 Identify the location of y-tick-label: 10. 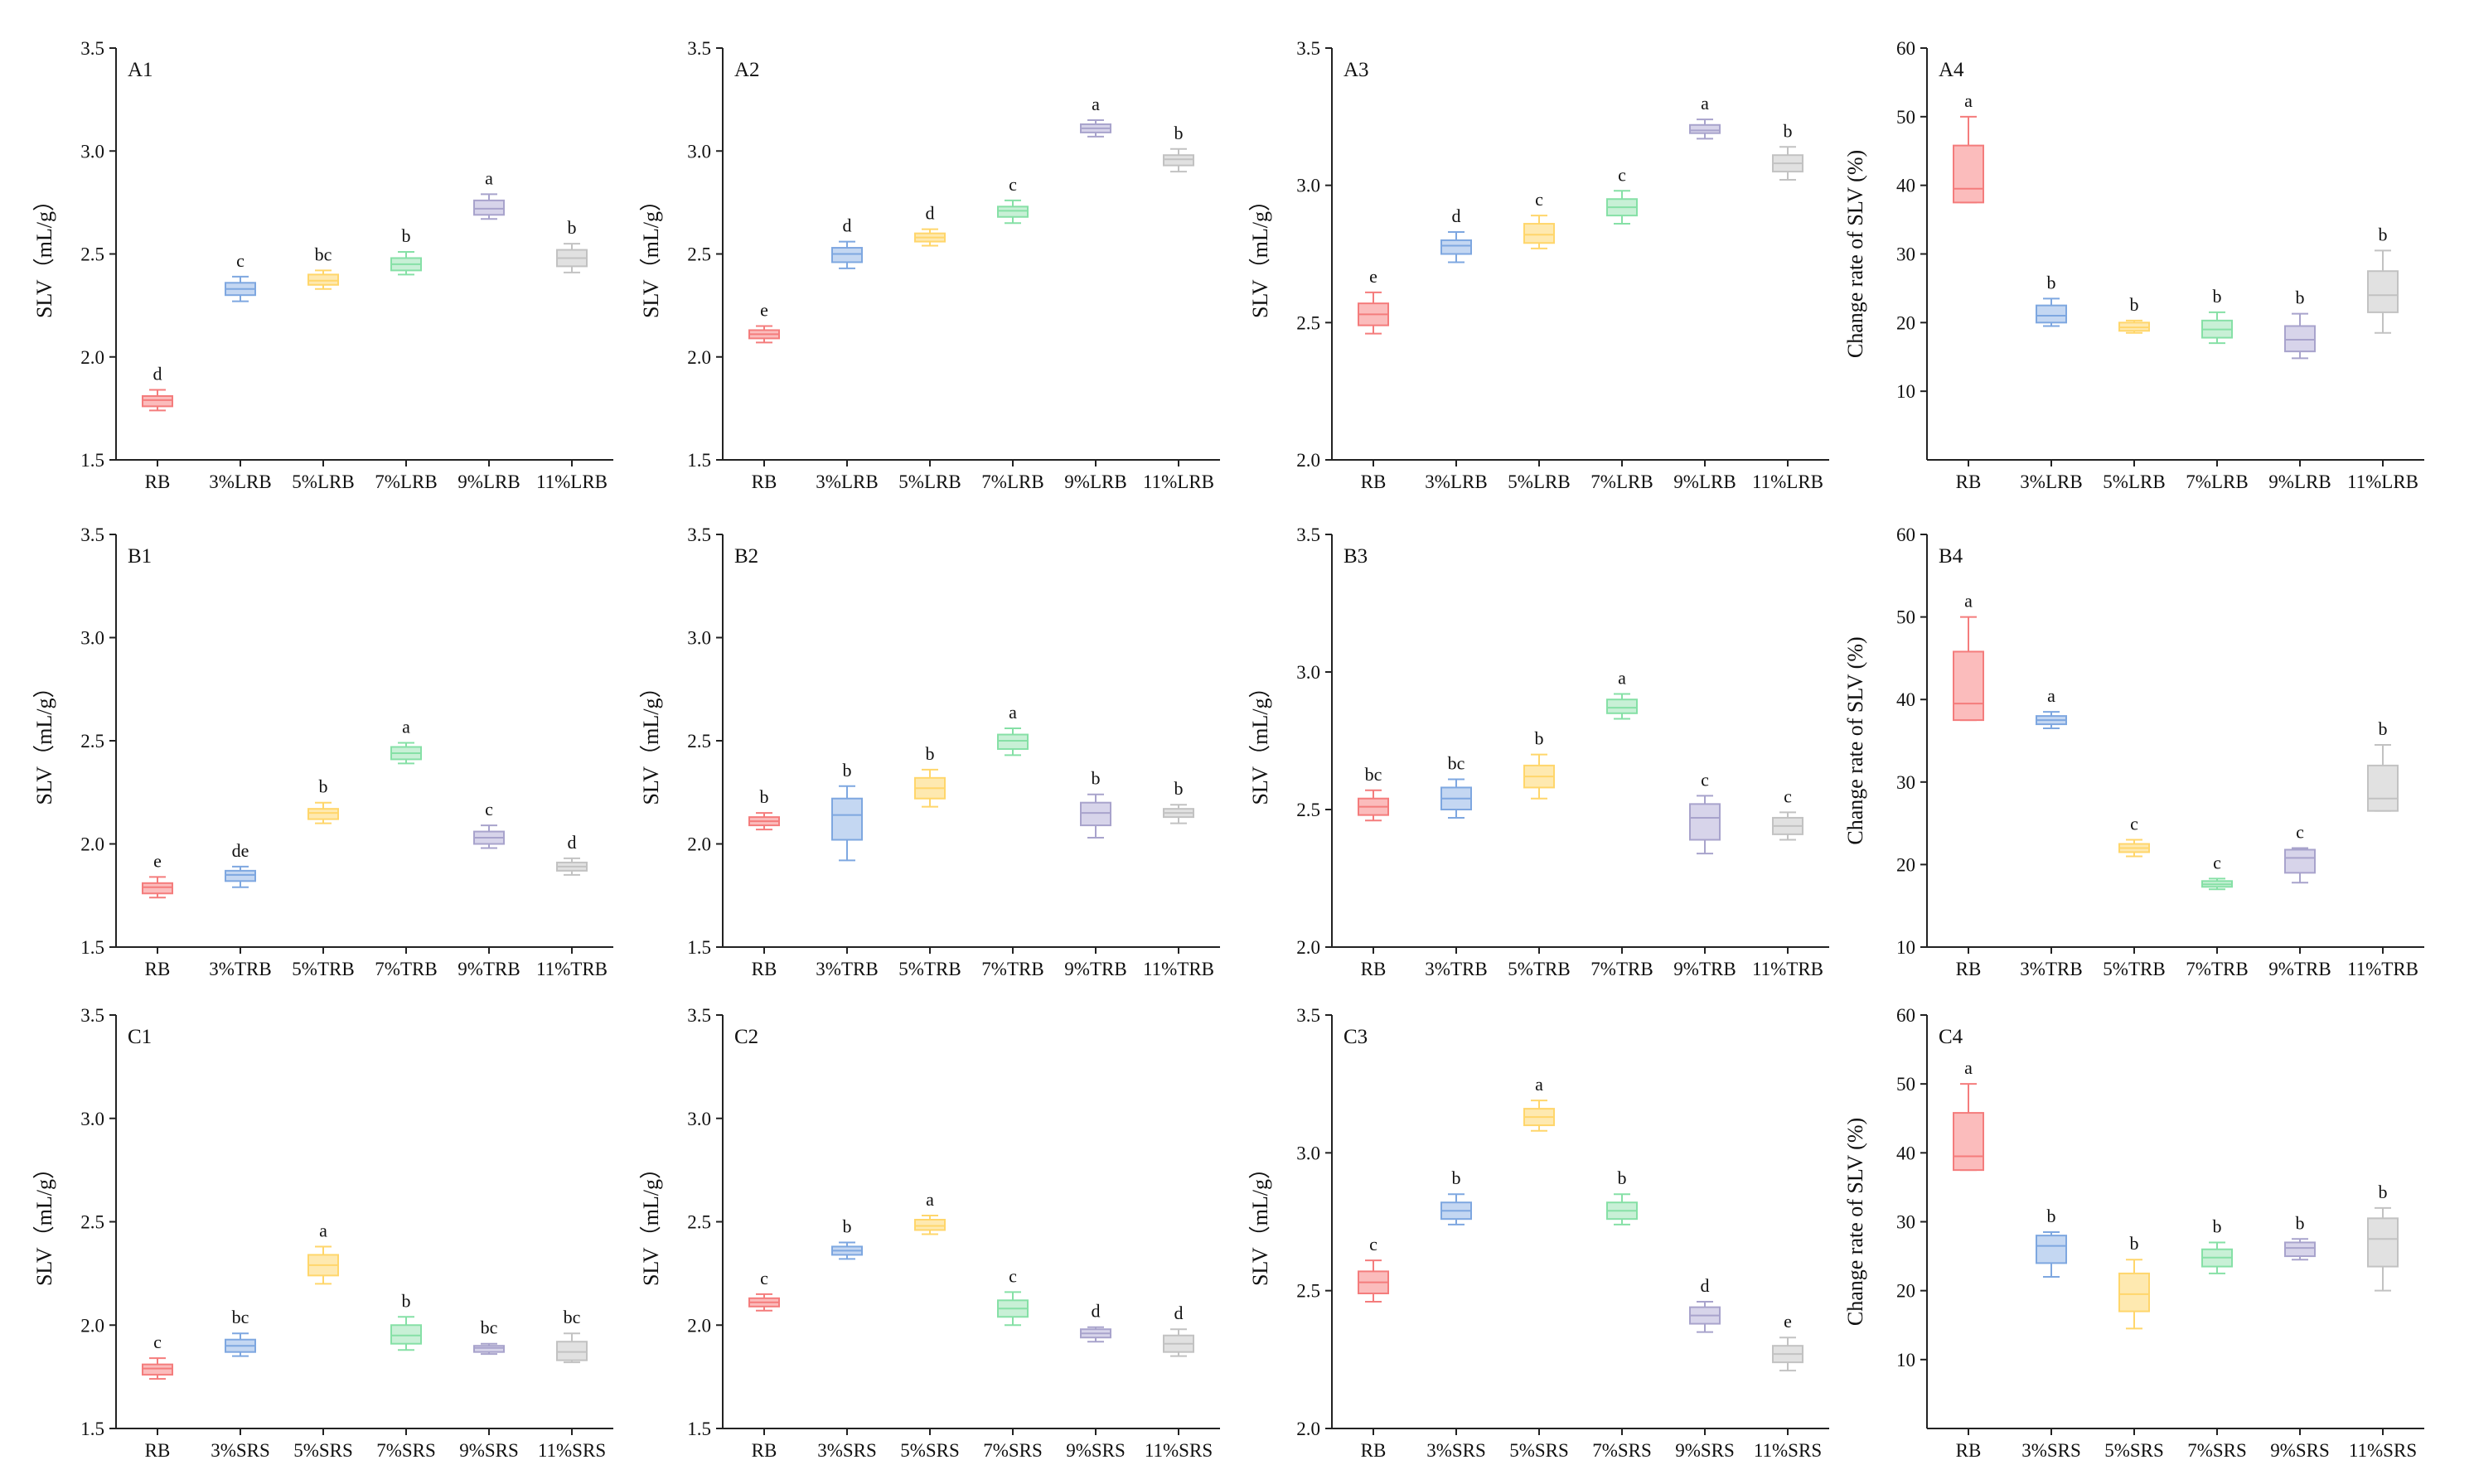
(1906, 947).